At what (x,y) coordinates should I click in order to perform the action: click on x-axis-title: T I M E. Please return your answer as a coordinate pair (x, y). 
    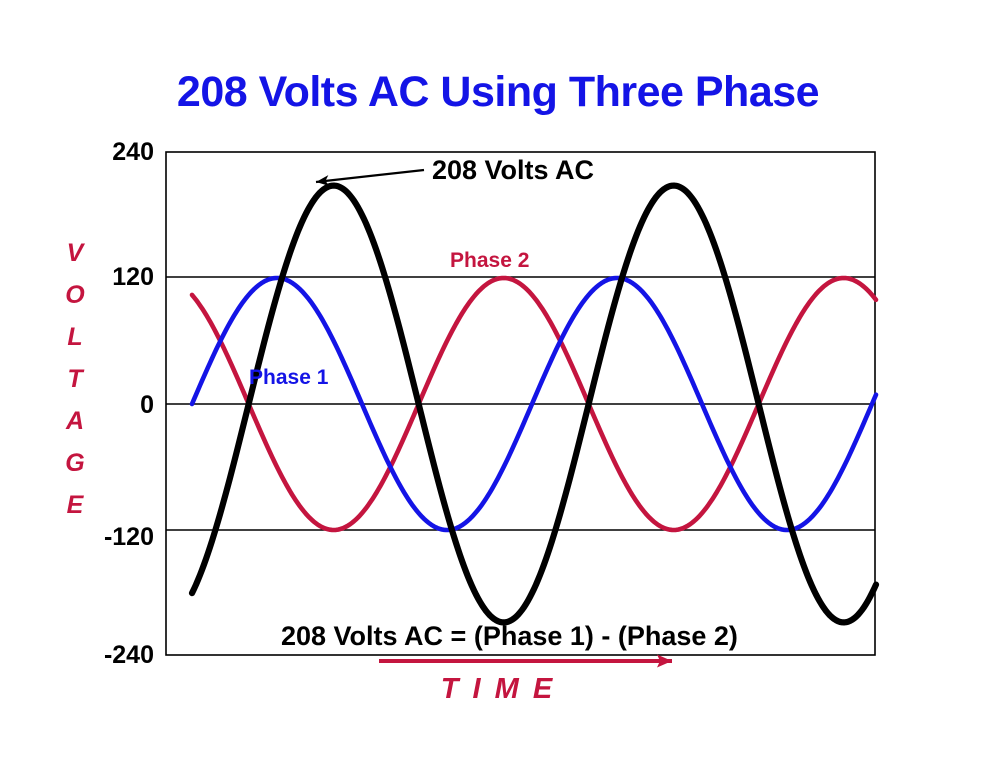
    Looking at the image, I should click on (498, 689).